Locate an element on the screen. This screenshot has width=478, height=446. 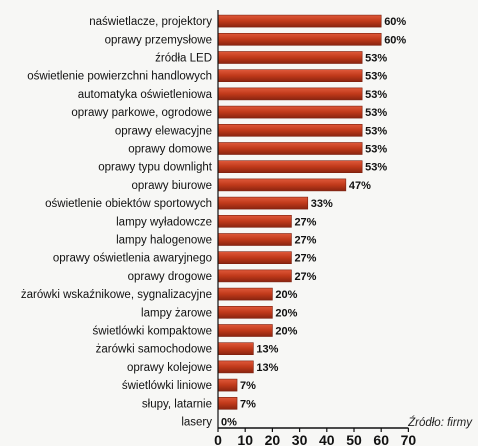
category-label: źródła LED is located at coordinates (183, 59).